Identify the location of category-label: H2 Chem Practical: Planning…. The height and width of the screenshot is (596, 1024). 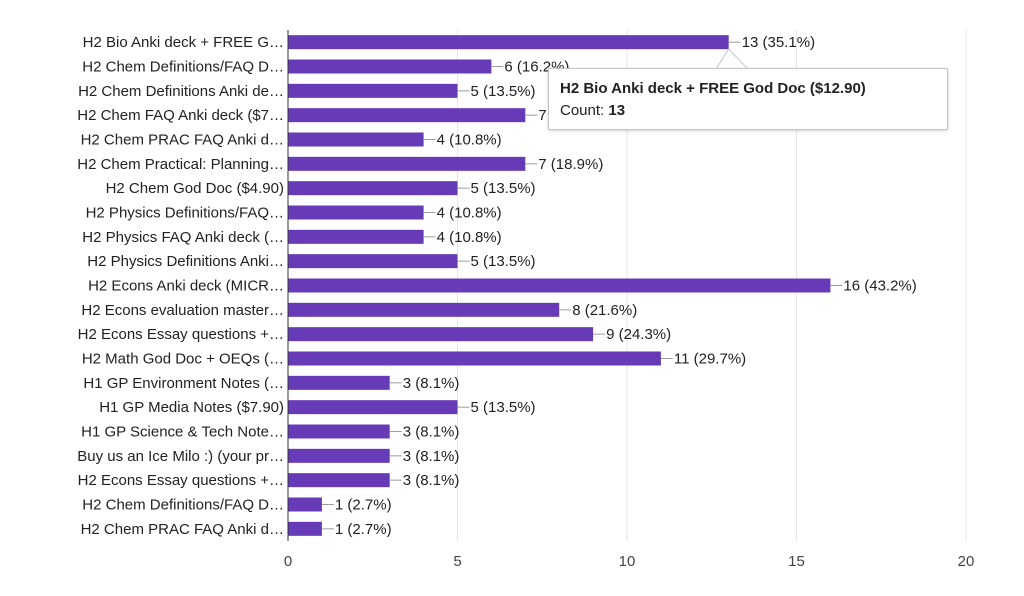
(180, 164).